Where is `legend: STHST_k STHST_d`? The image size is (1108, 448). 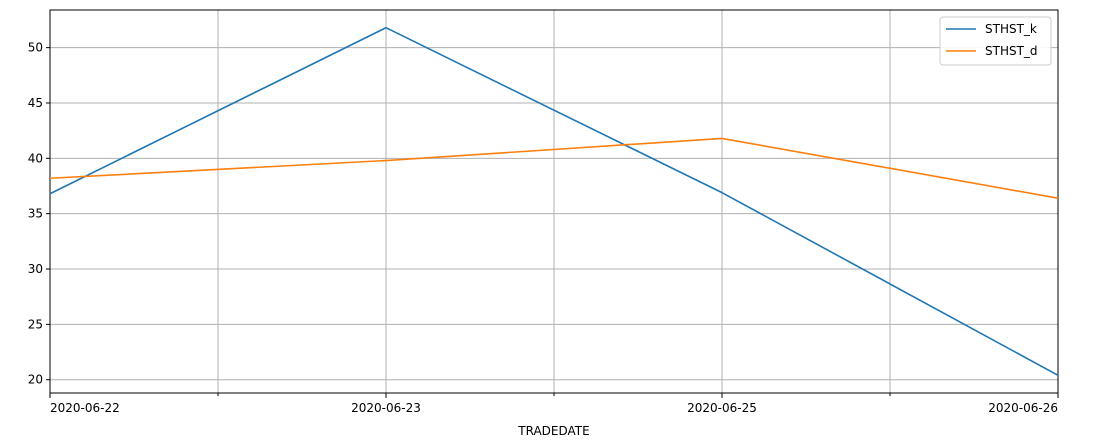 legend: STHST_k STHST_d is located at coordinates (995, 41).